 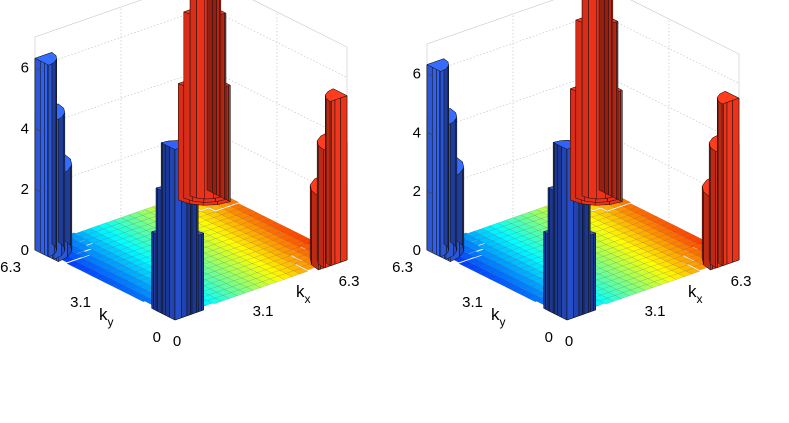 I want to click on kx-tick-label: 6.3, so click(x=349, y=281).